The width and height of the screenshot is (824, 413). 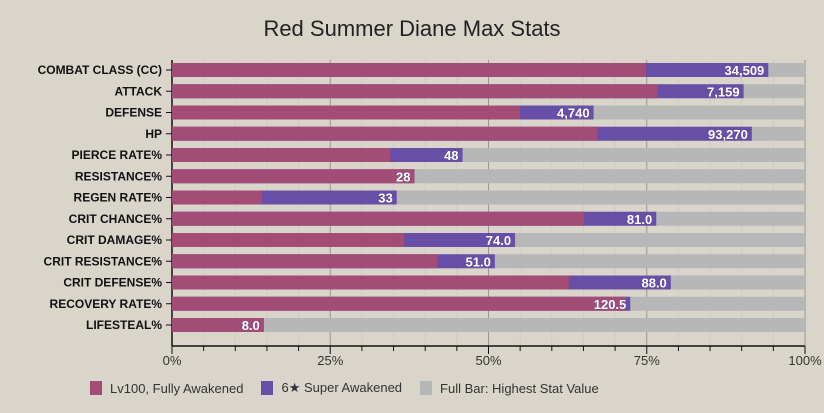 I want to click on data-label: 34,509, so click(x=745, y=70).